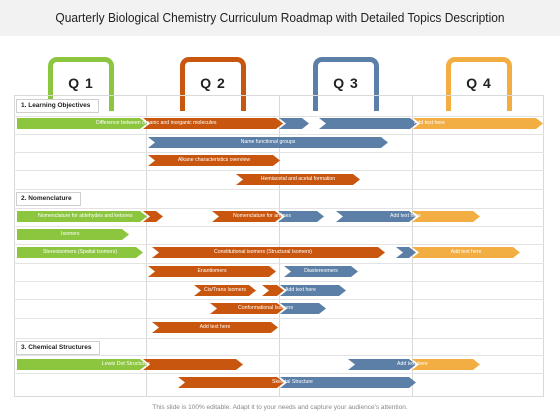 The height and width of the screenshot is (420, 560). What do you see at coordinates (80, 252) in the screenshot?
I see `task-bar-stereoisomers: Stereoisomers (Spatial Isomers)` at bounding box center [80, 252].